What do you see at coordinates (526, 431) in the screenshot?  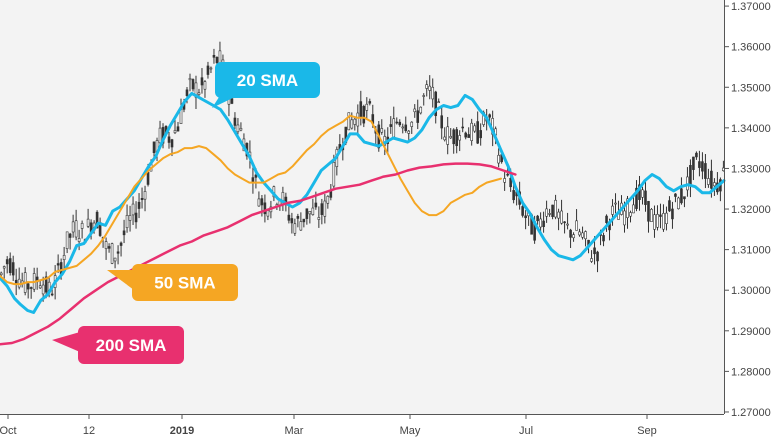 I see `x-tick-label: Jul` at bounding box center [526, 431].